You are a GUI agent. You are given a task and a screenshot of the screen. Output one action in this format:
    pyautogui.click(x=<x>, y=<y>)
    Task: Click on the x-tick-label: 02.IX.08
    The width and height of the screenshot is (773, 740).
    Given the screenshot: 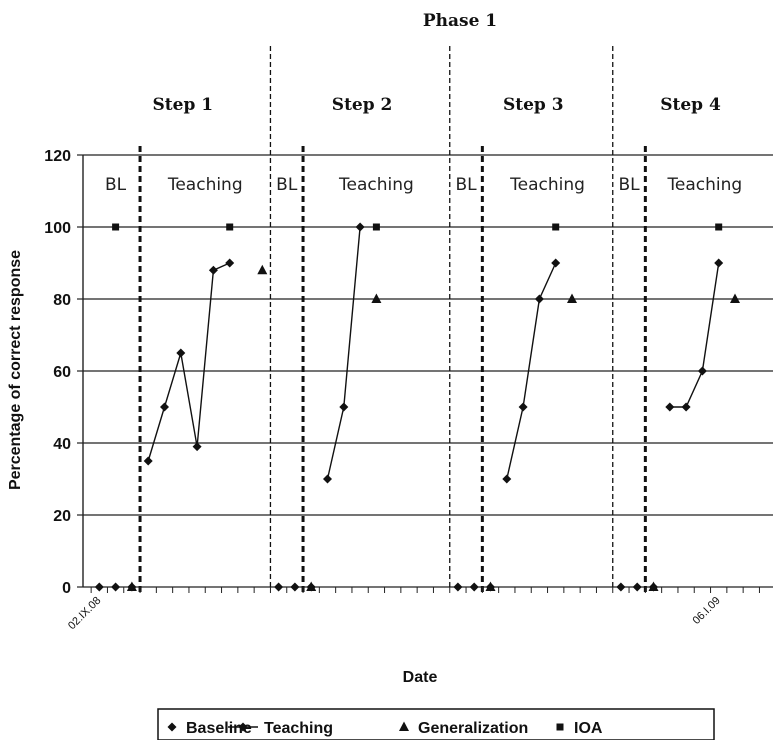 What is the action you would take?
    pyautogui.click(x=84, y=613)
    